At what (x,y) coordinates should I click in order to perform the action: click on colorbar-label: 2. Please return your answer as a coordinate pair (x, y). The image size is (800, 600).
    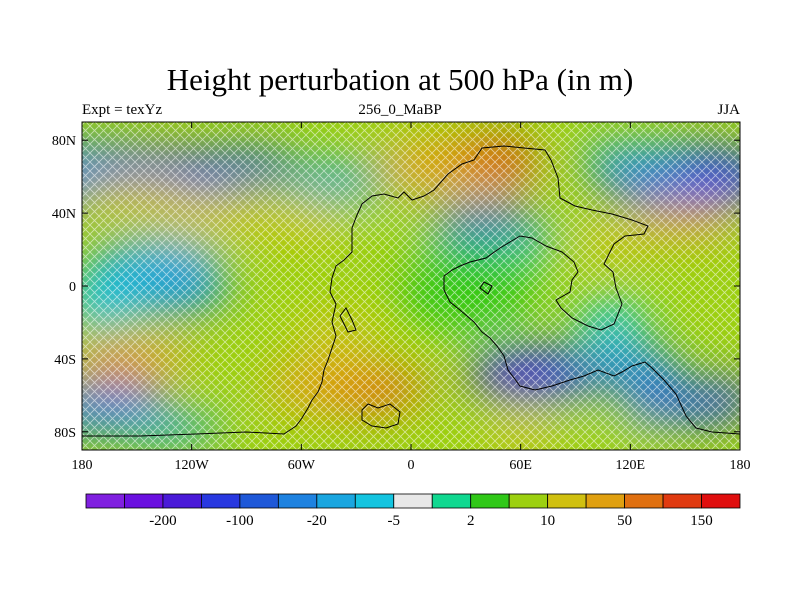
    Looking at the image, I should click on (471, 521).